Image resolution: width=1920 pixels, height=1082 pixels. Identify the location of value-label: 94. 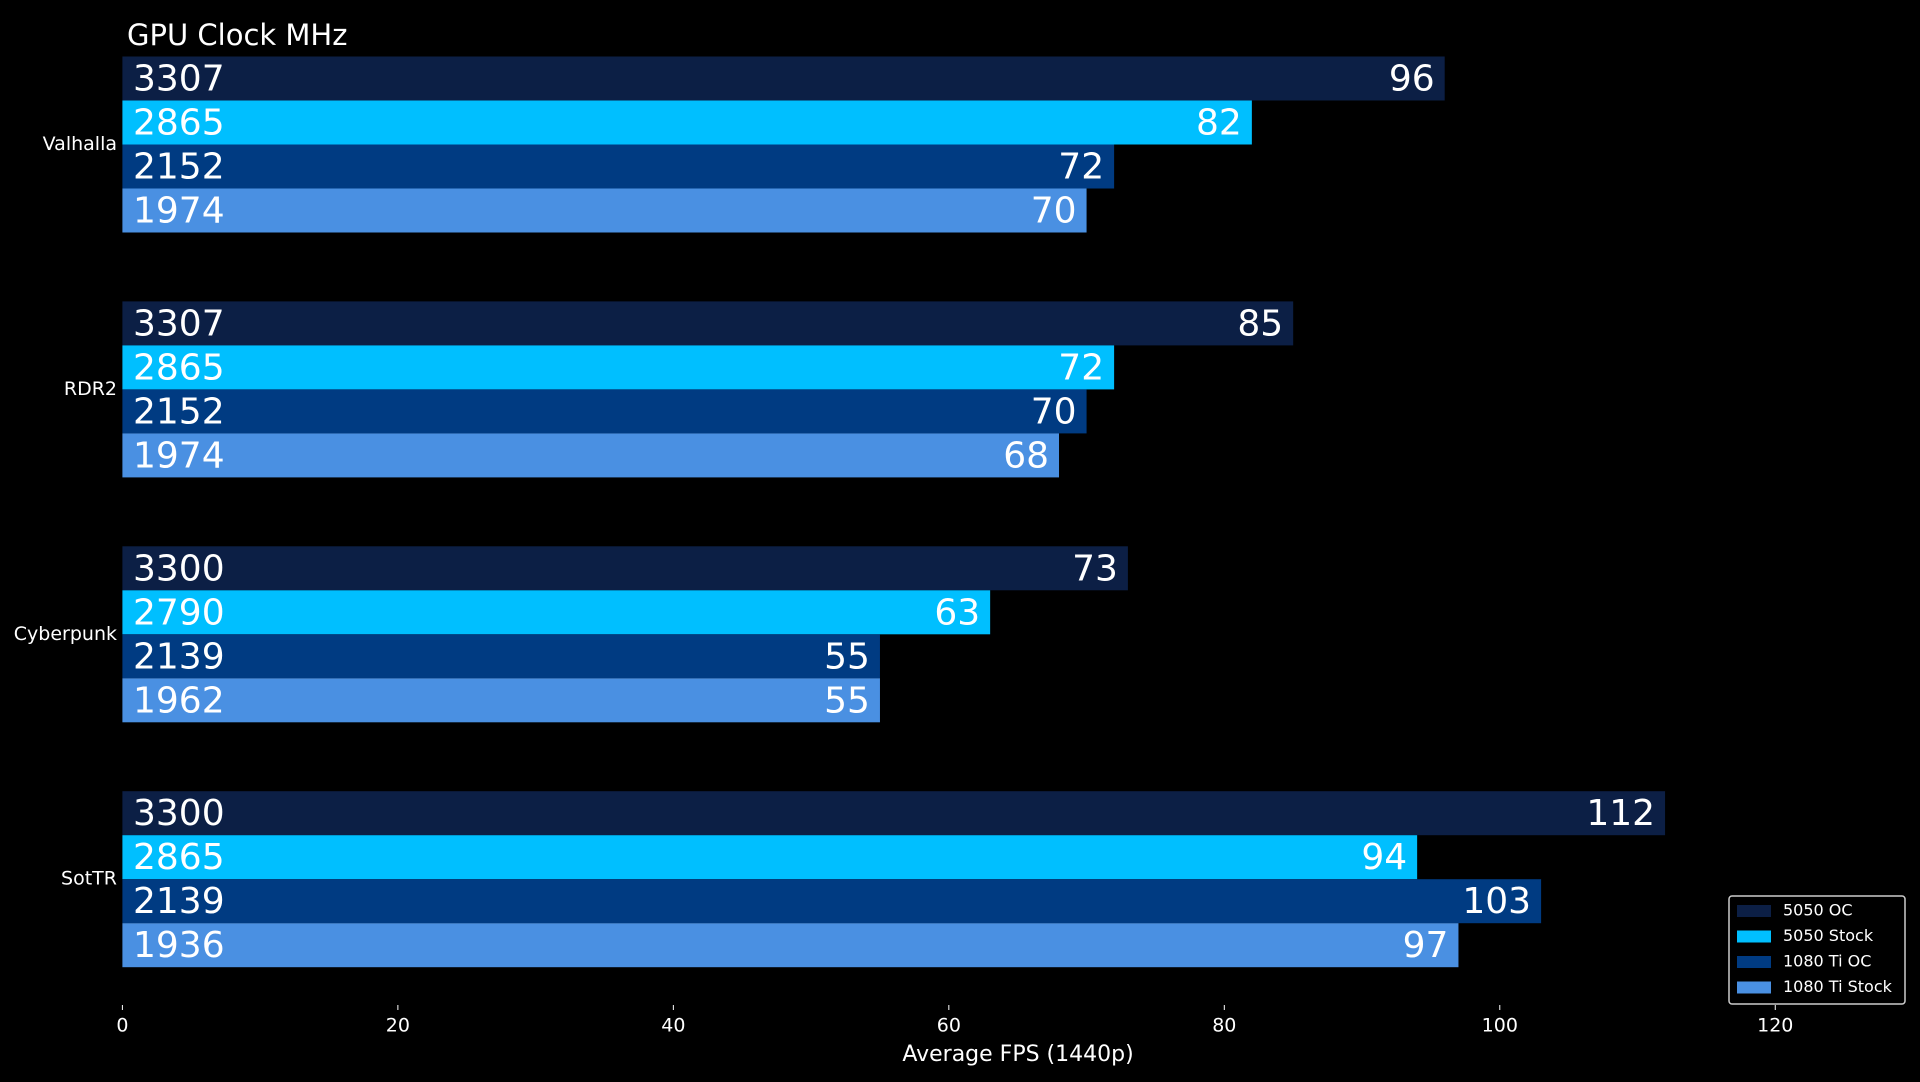
(1384, 857).